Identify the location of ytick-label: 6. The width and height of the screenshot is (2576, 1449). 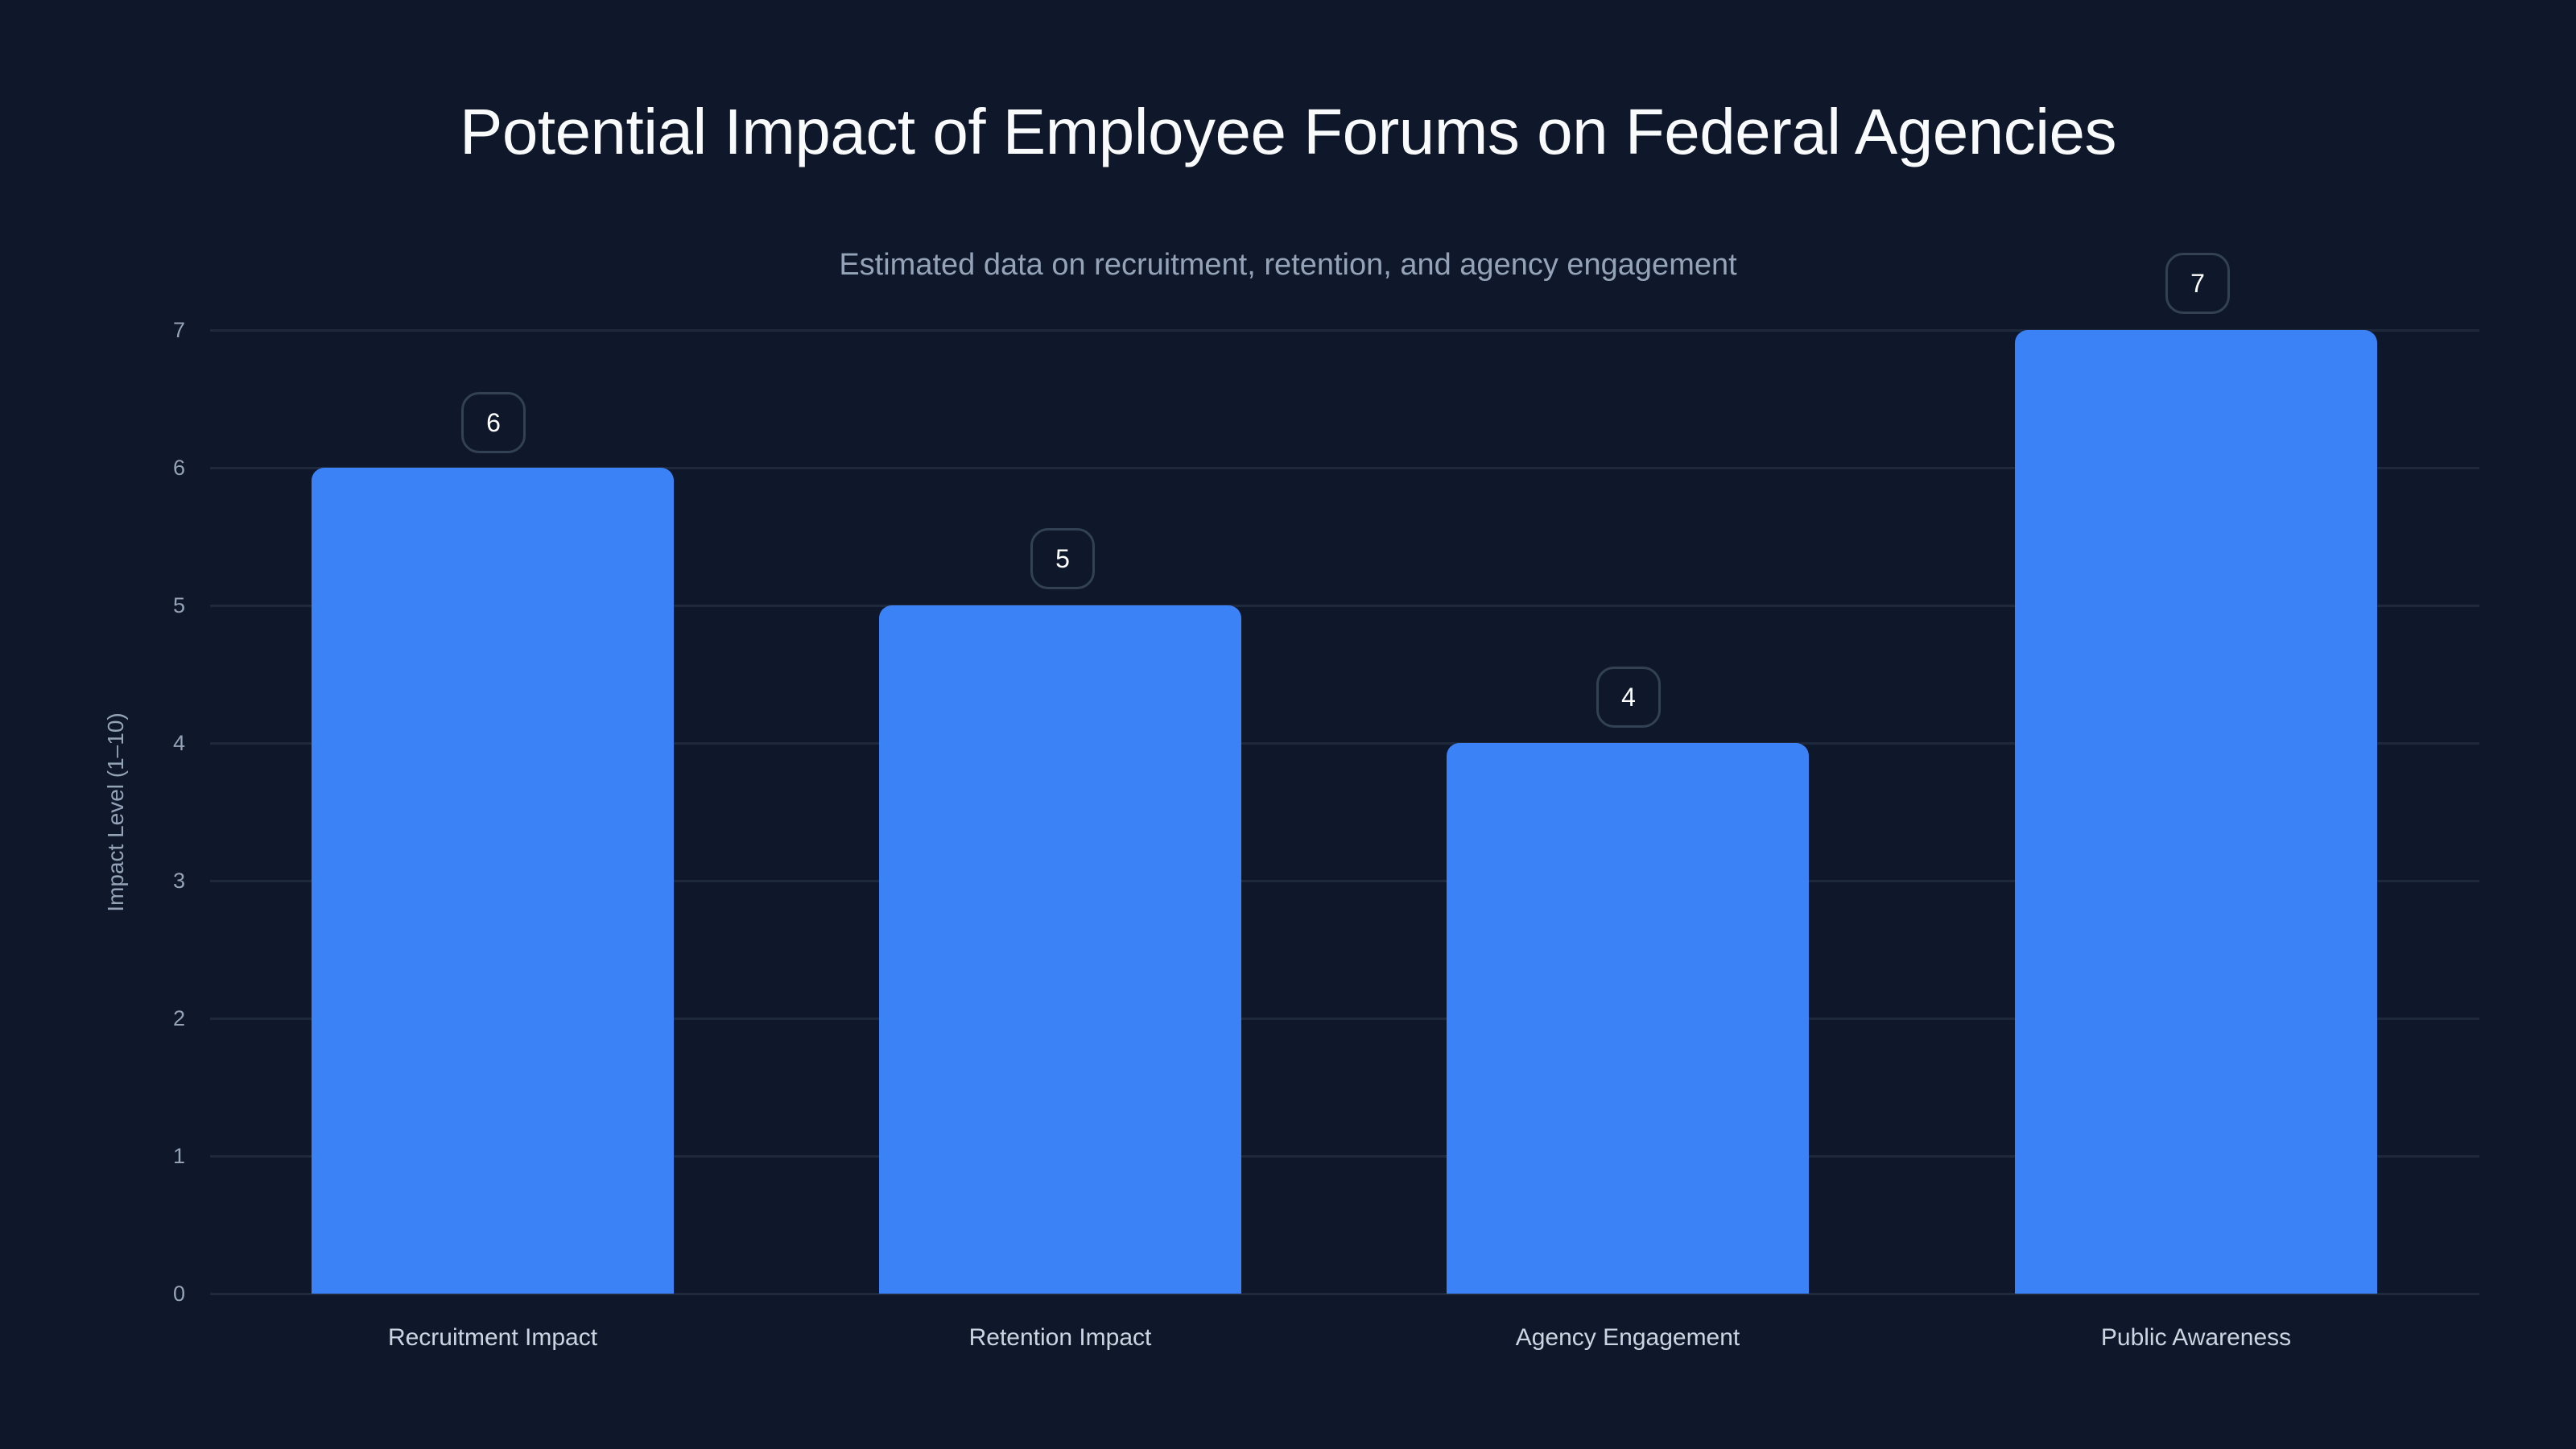
(178, 468).